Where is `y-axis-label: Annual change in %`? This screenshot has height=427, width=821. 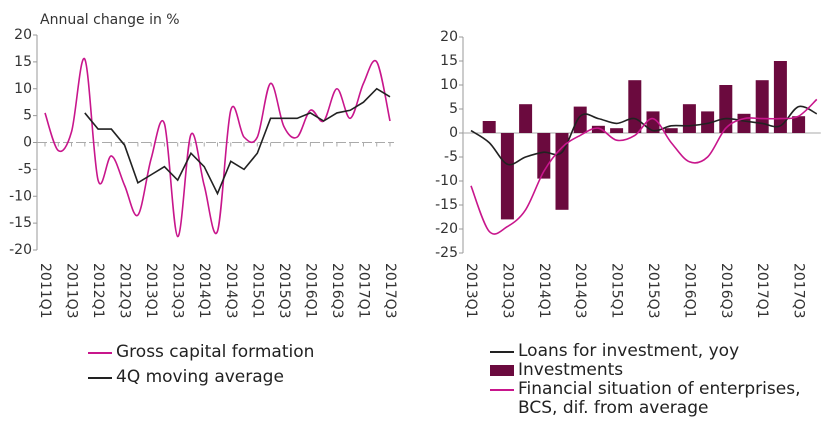
y-axis-label: Annual change in % is located at coordinates (110, 20).